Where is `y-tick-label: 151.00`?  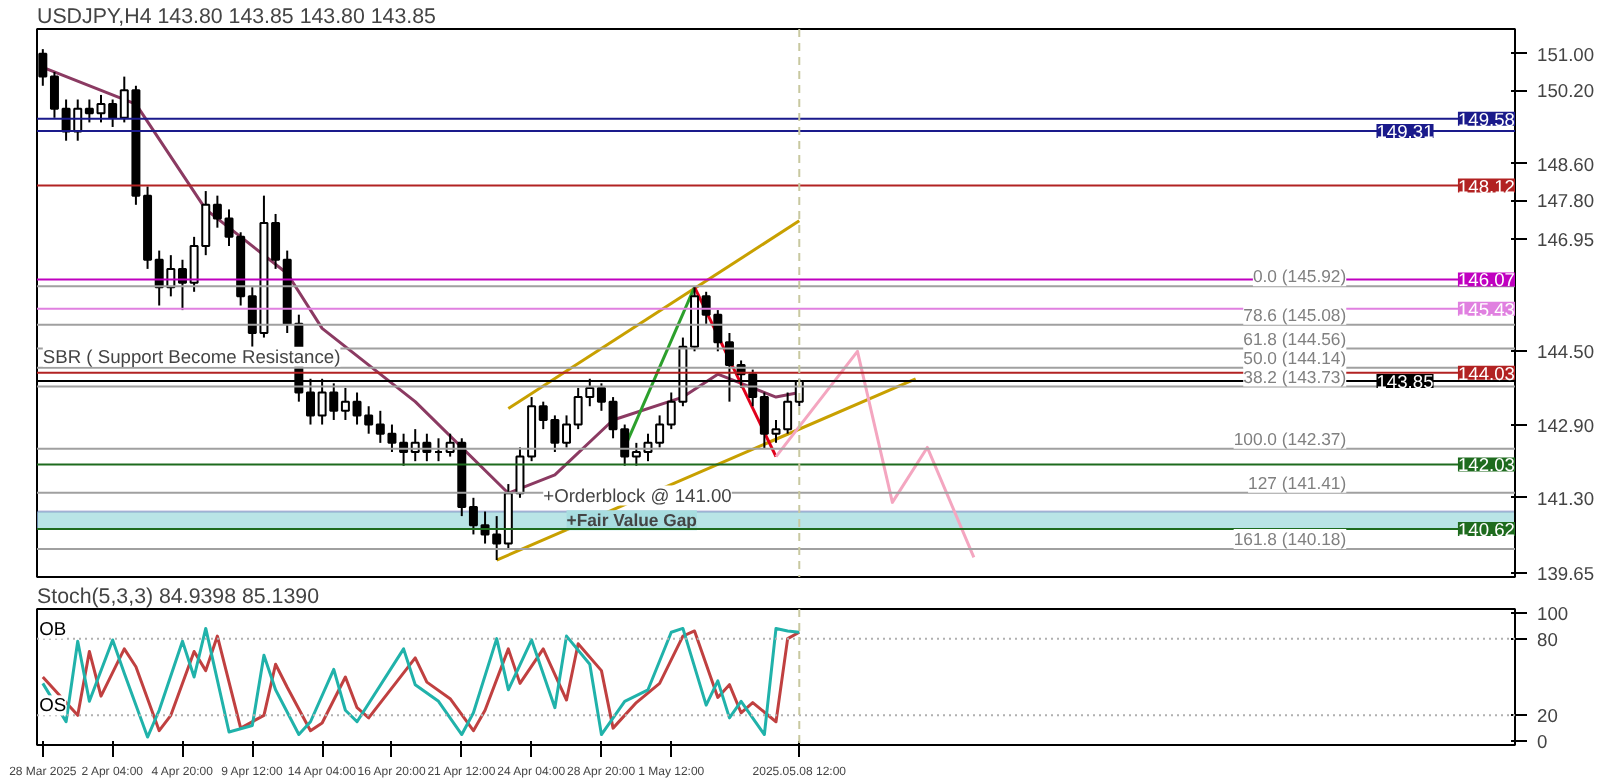 y-tick-label: 151.00 is located at coordinates (1566, 54).